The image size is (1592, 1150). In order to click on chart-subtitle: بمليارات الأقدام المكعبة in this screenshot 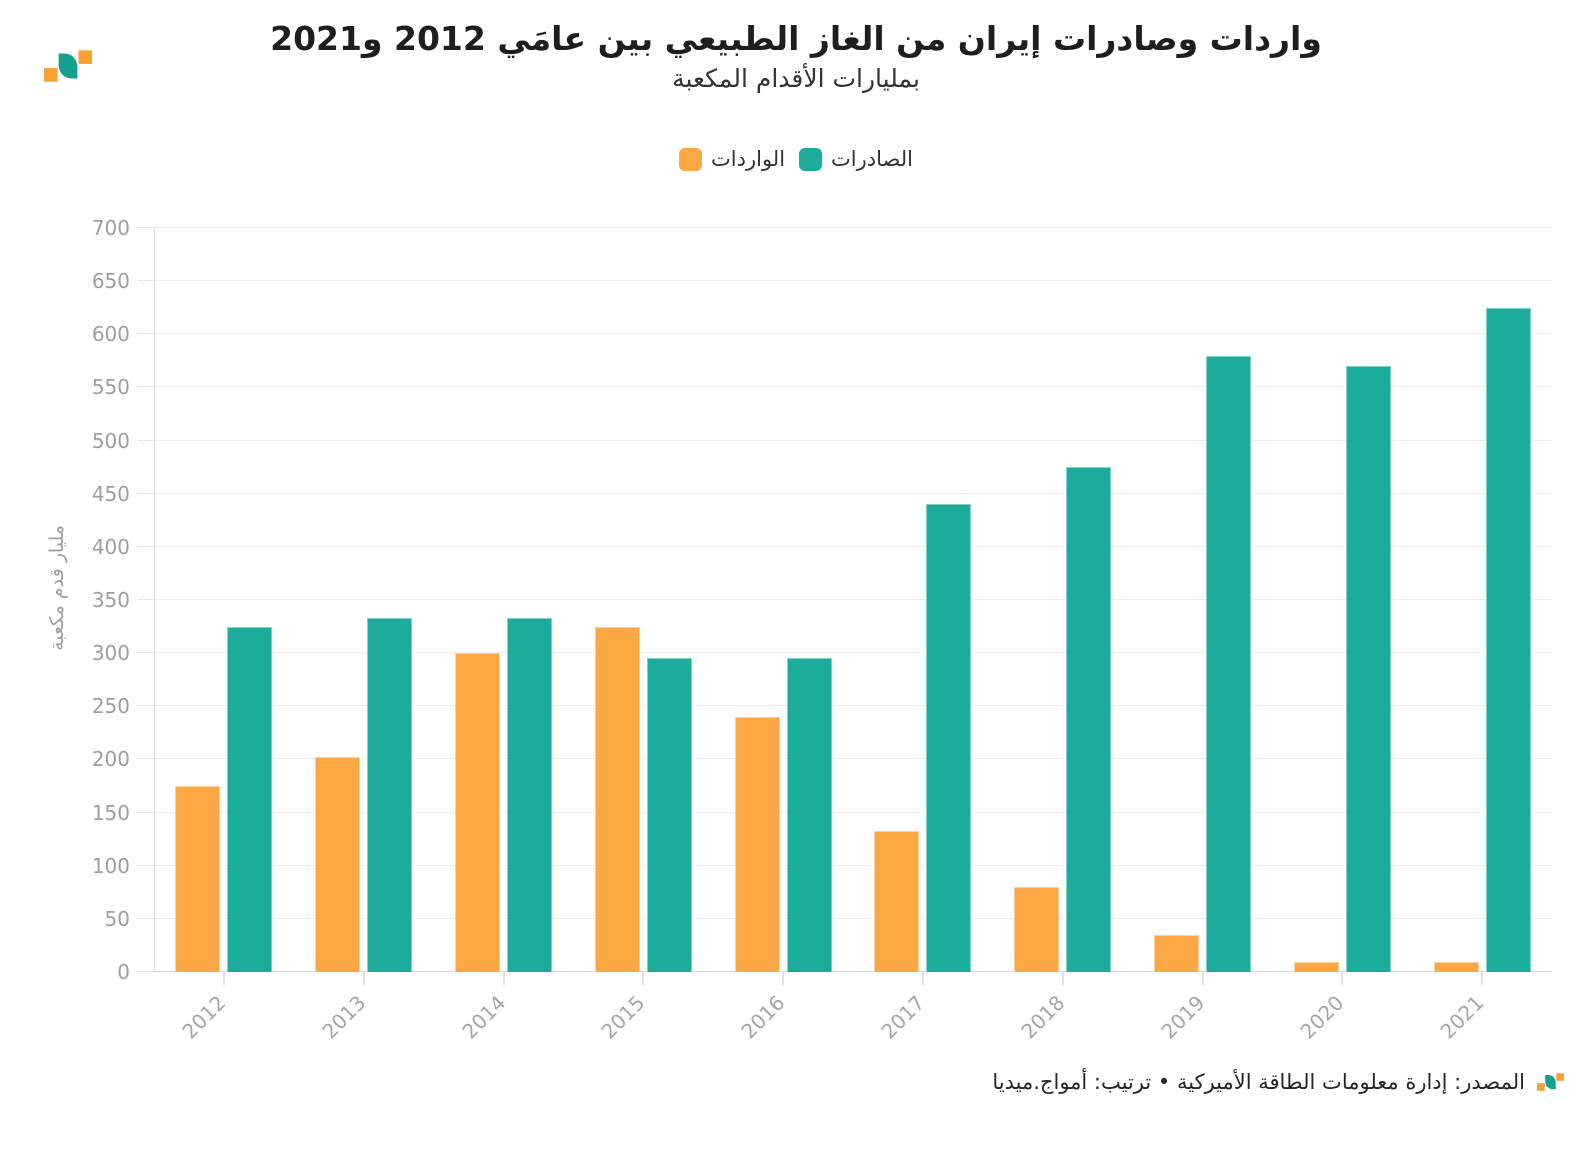, I will do `click(796, 78)`.